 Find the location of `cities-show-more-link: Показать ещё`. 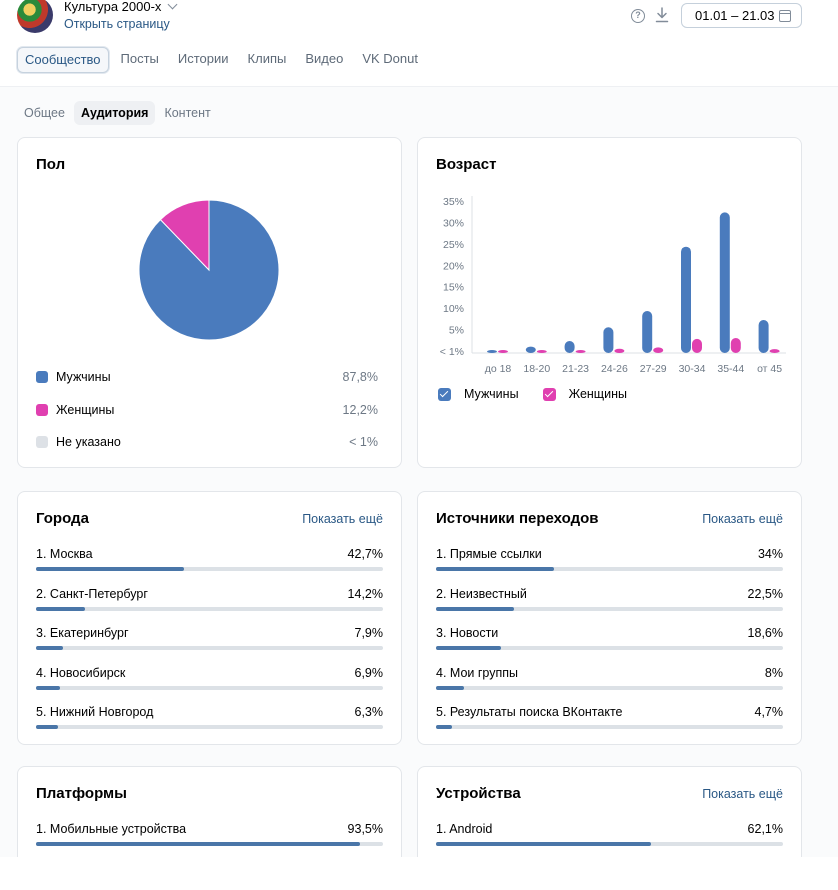

cities-show-more-link: Показать ещё is located at coordinates (342, 519).